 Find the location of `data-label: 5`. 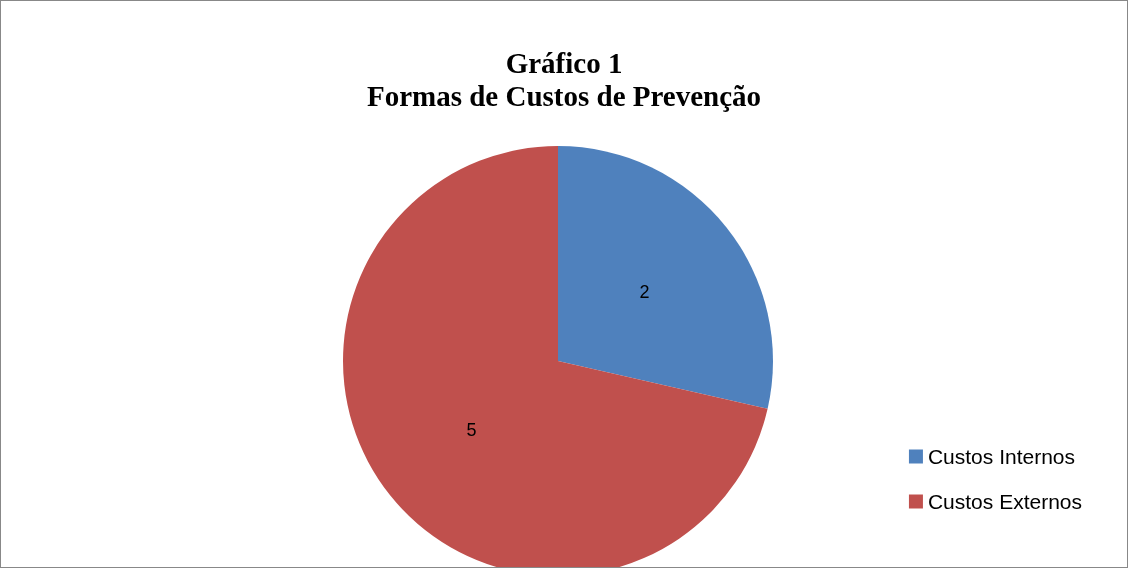

data-label: 5 is located at coordinates (471, 429).